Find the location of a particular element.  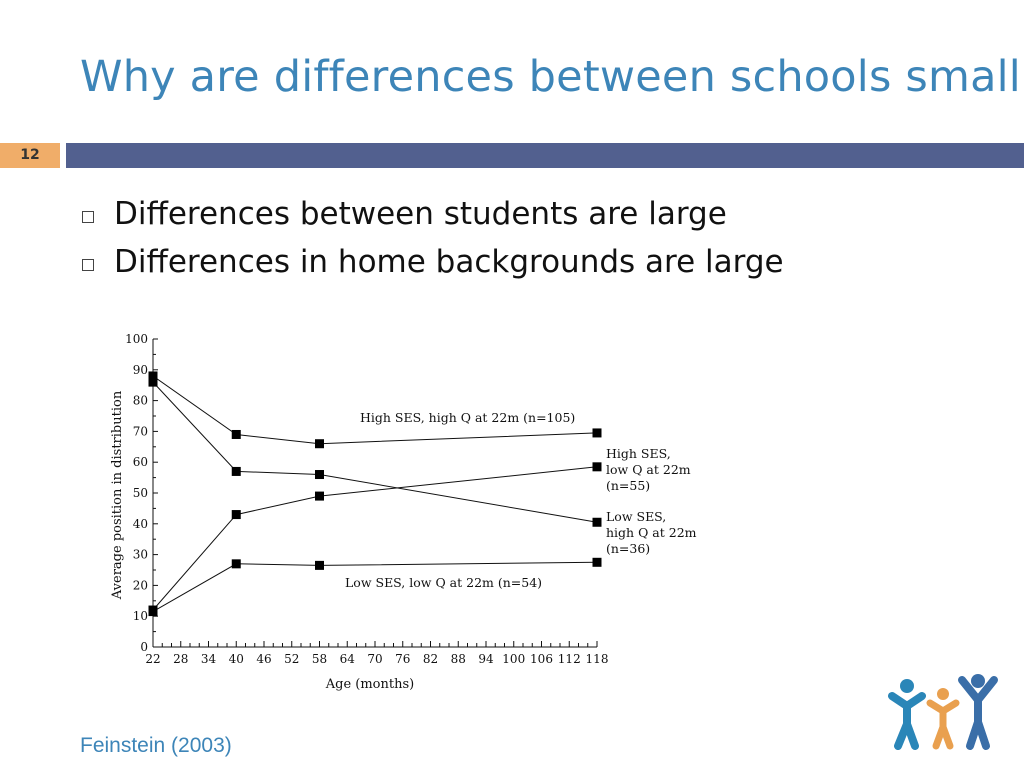

x-tick-label: 106 is located at coordinates (541, 659).